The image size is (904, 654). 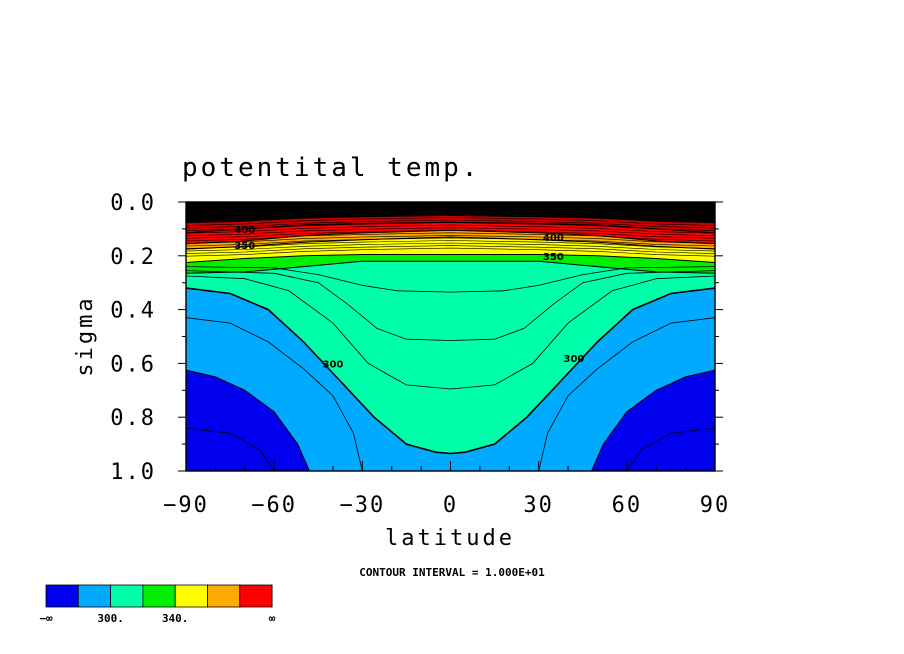 I want to click on contour-labels-layer: 300 300 350 350 400 400 450, so click(x=409, y=286).